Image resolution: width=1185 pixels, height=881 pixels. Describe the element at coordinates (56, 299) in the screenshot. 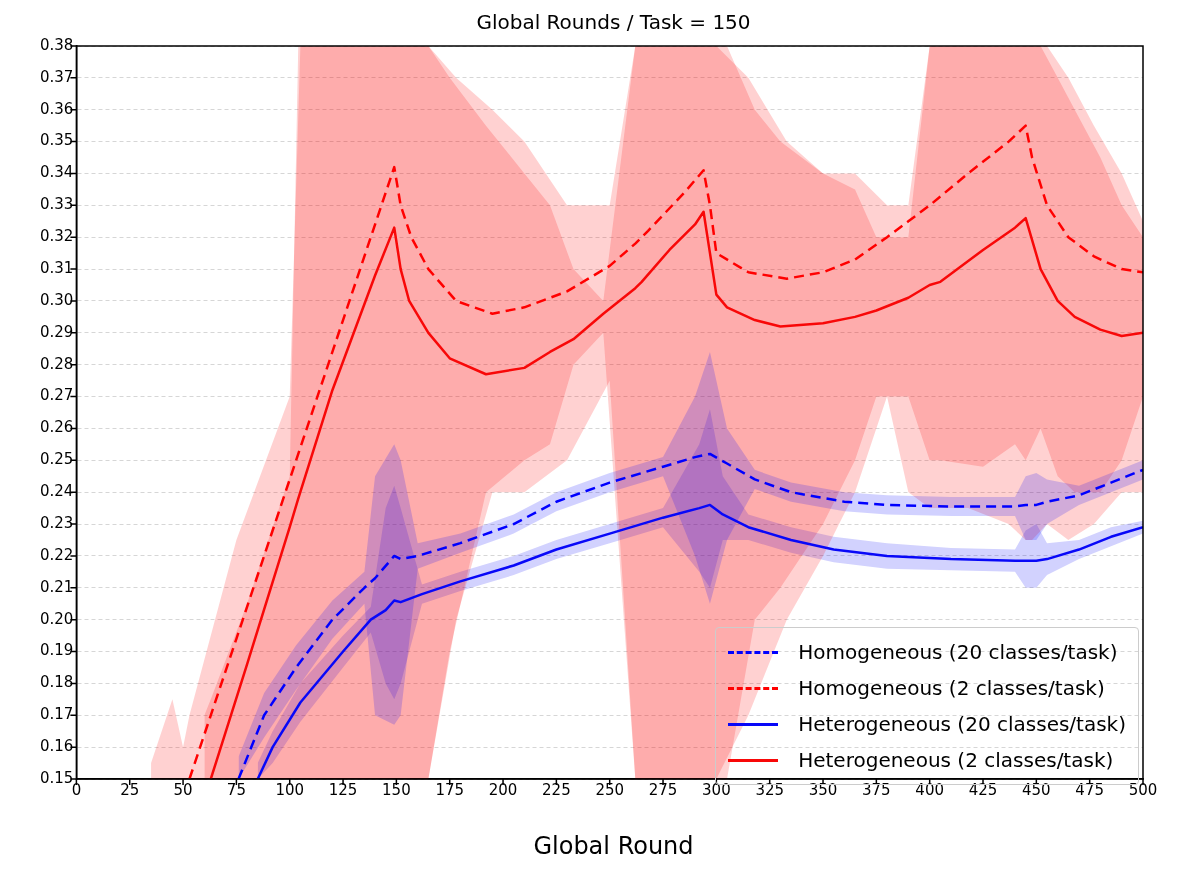

I see `y-tick-label: 0.30` at that location.